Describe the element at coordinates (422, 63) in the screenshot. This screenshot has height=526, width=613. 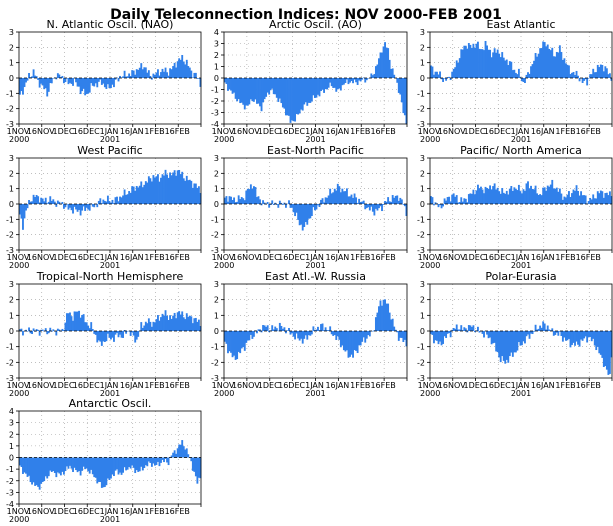
I see `y-tick-label: 1` at that location.